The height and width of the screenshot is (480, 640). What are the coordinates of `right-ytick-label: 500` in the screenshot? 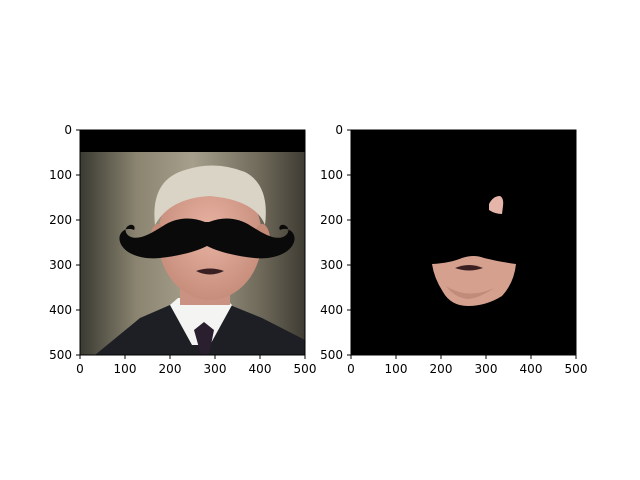 It's located at (331, 355).